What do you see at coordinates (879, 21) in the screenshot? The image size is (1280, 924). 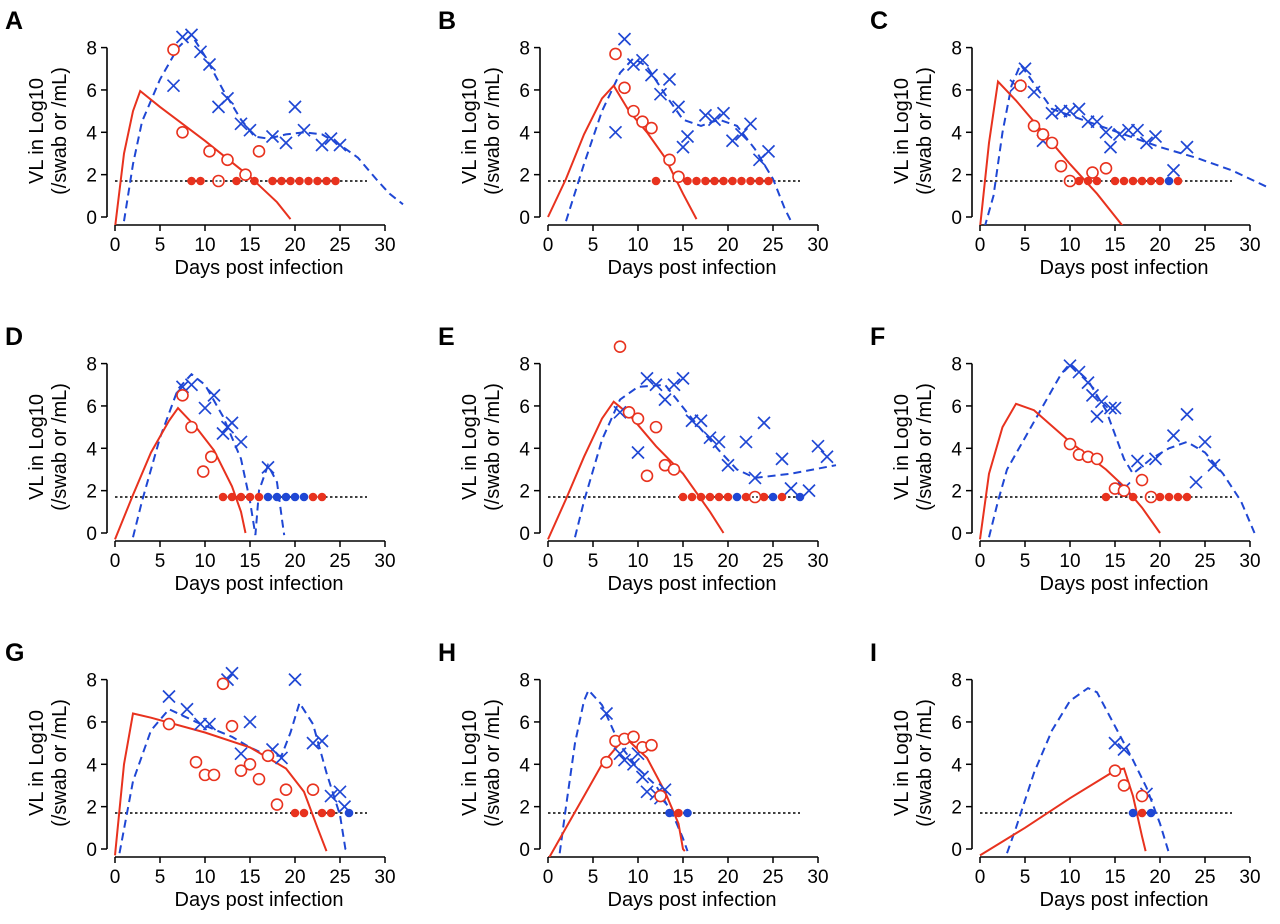 I see `panel-letter: C` at bounding box center [879, 21].